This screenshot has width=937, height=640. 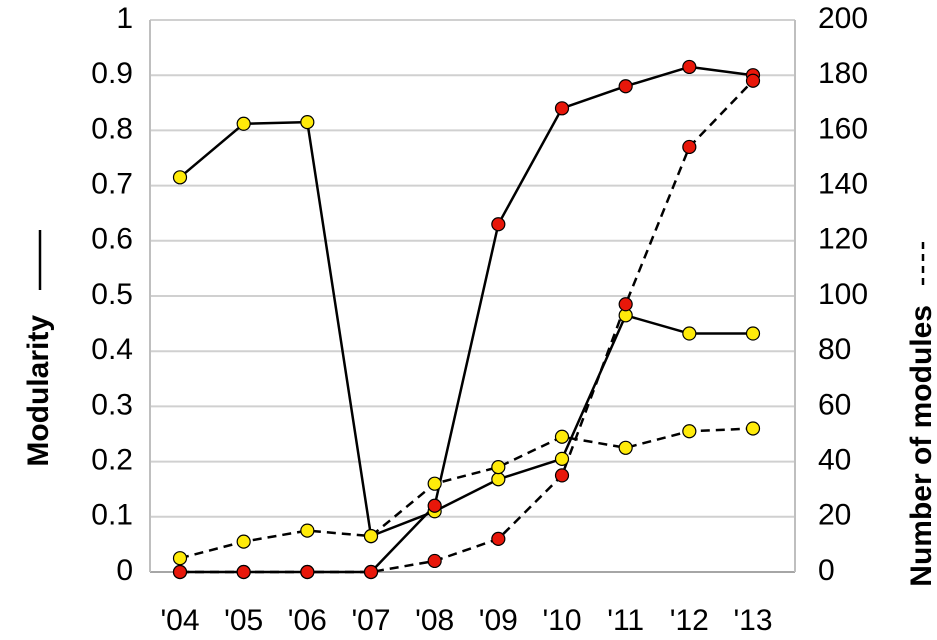 I want to click on x-tick-label: '11, so click(x=625, y=620).